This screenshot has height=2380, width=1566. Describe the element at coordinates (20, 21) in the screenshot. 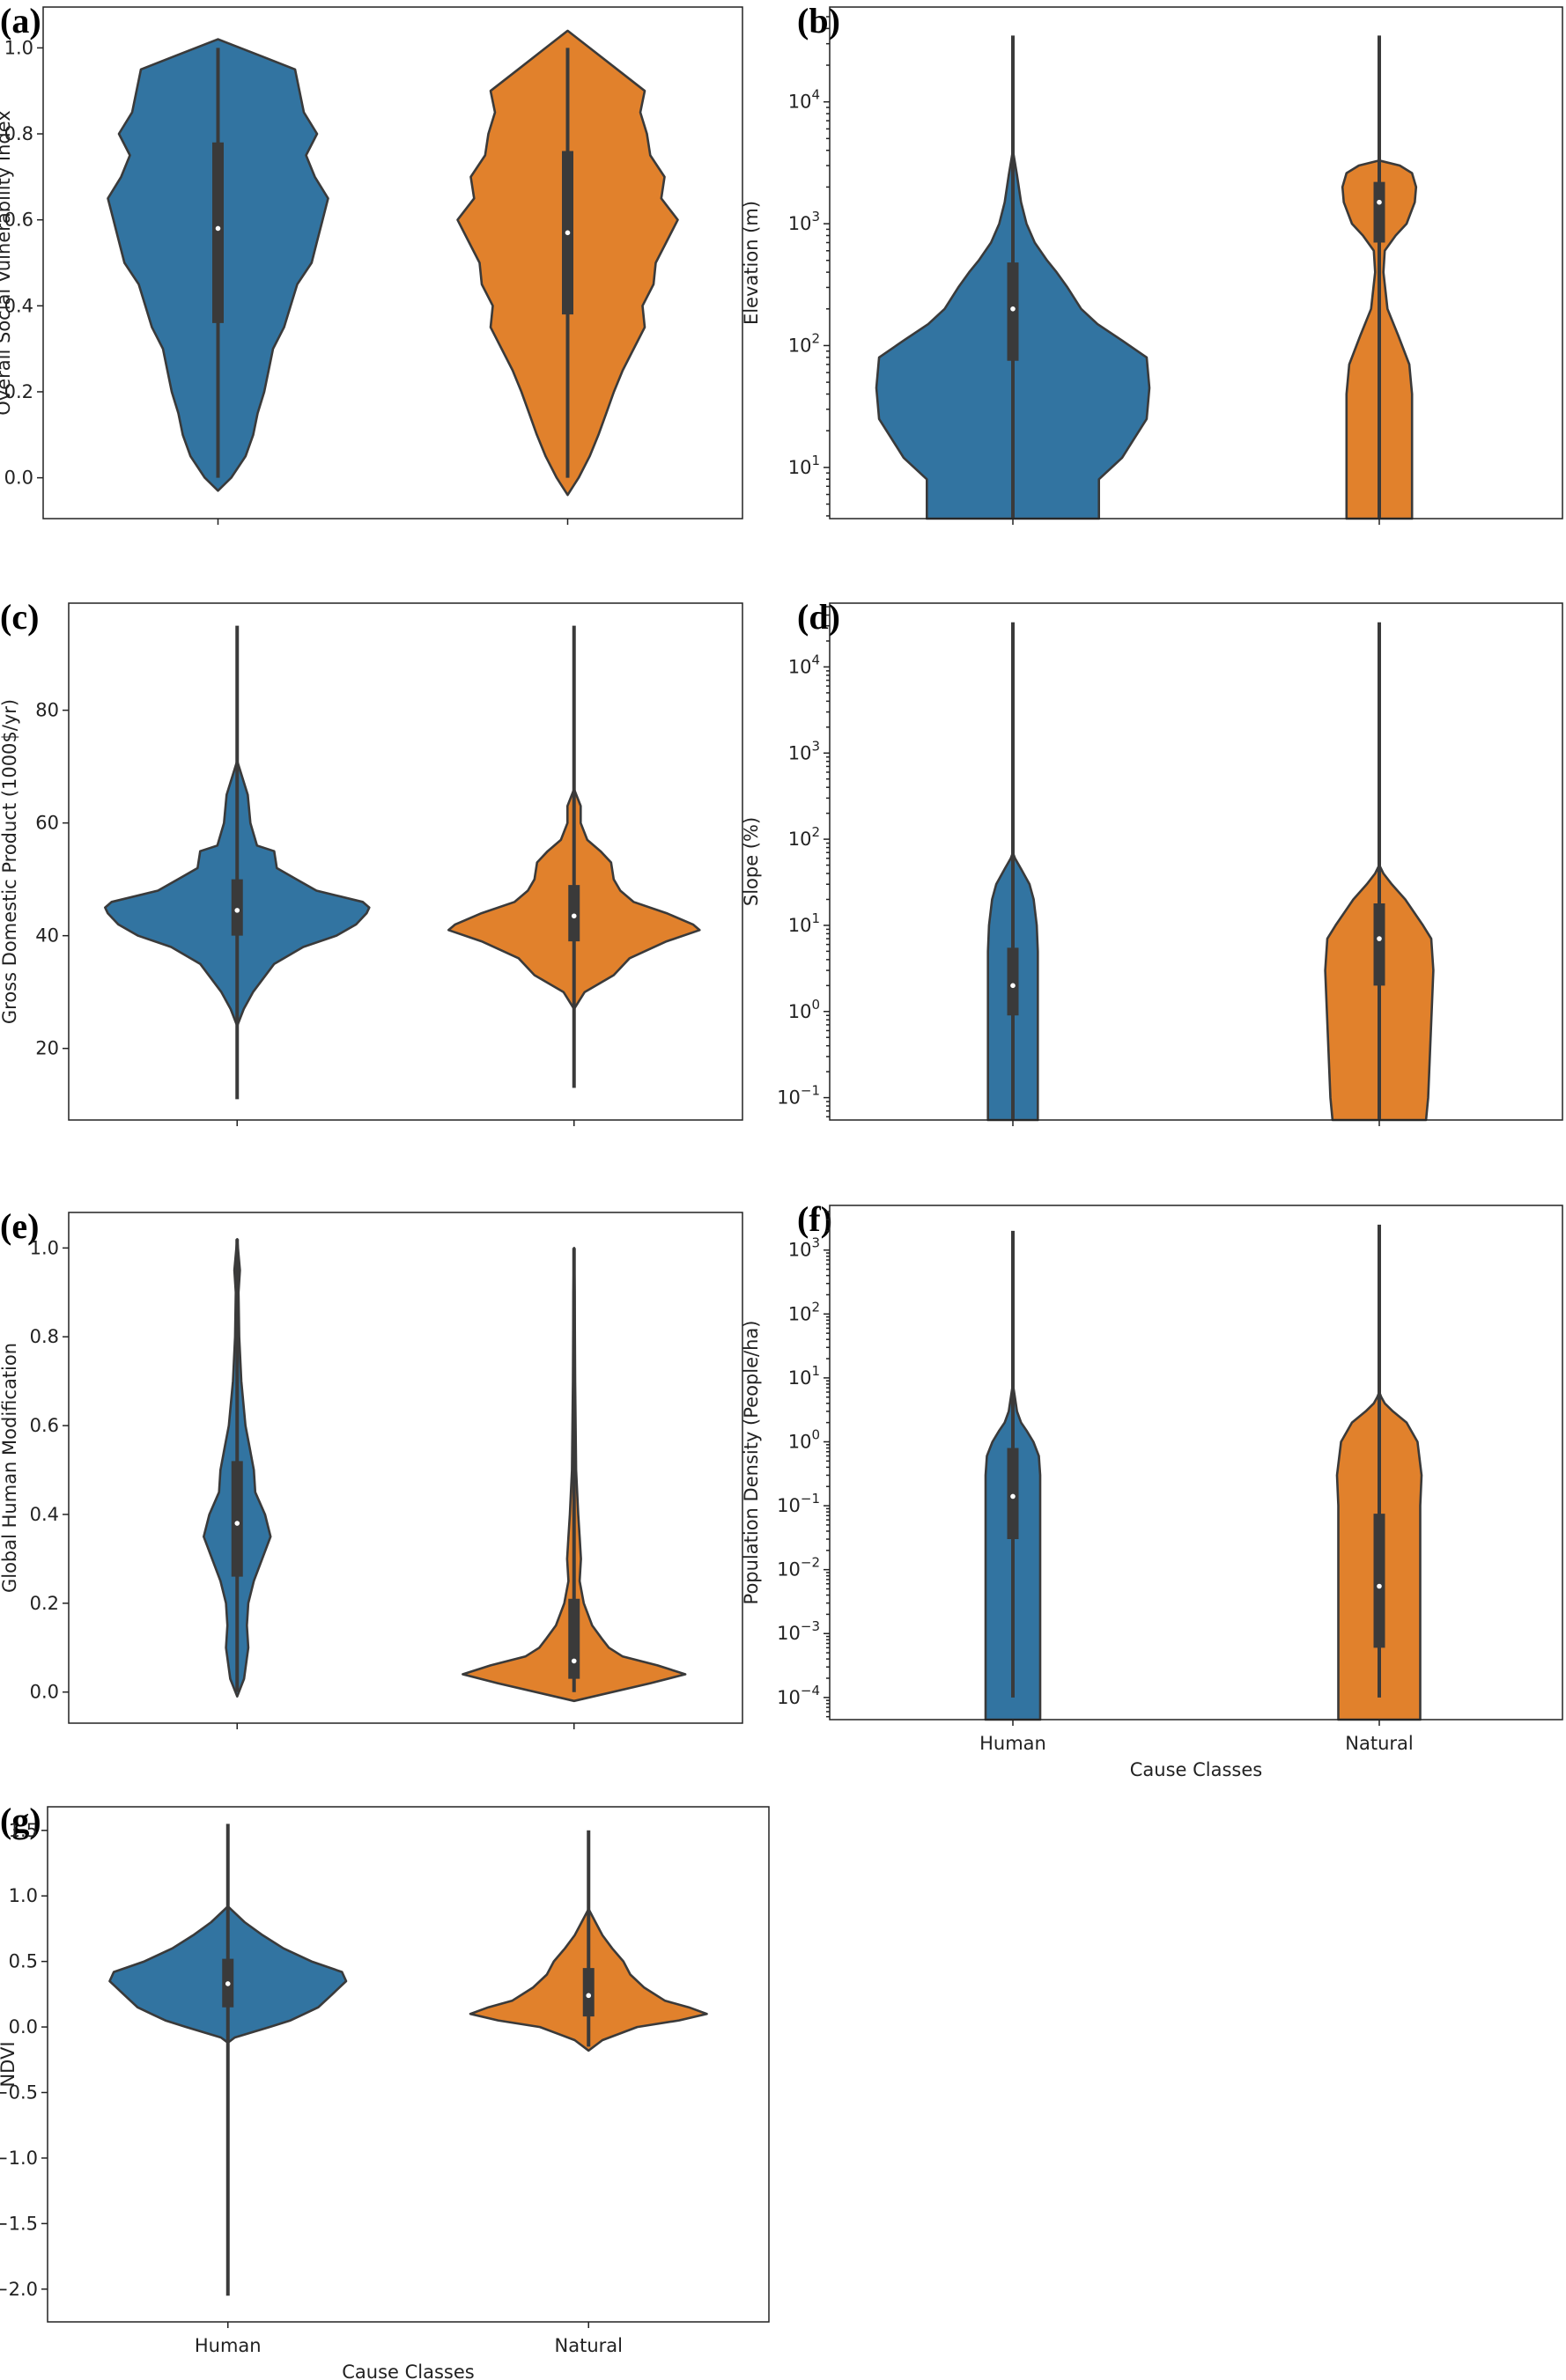

I see `panel-letter: (a)` at that location.